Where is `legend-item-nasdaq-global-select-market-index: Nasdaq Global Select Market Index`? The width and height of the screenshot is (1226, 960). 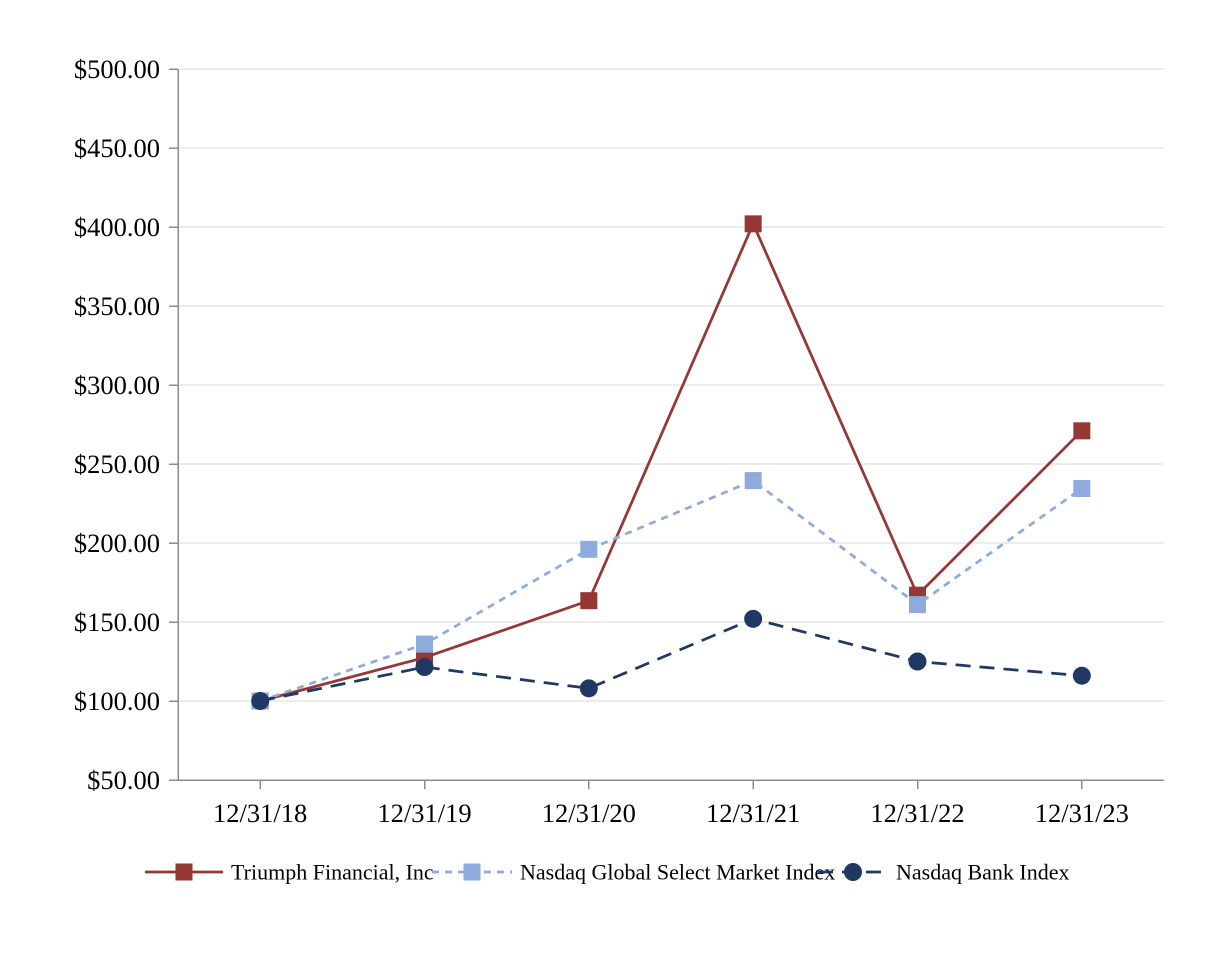
legend-item-nasdaq-global-select-market-index: Nasdaq Global Select Market Index is located at coordinates (633, 872).